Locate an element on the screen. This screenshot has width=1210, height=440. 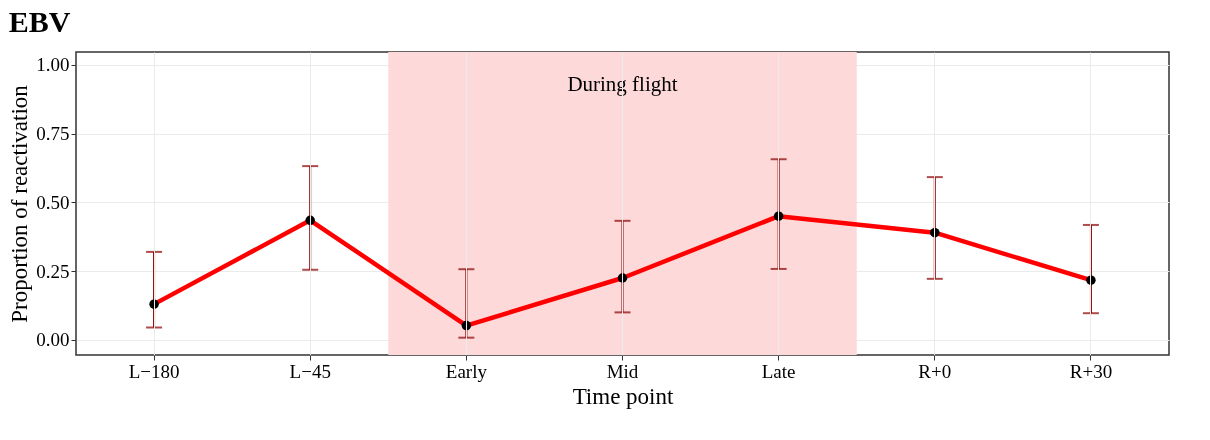
y-tick-label: 1.00 is located at coordinates (53, 65).